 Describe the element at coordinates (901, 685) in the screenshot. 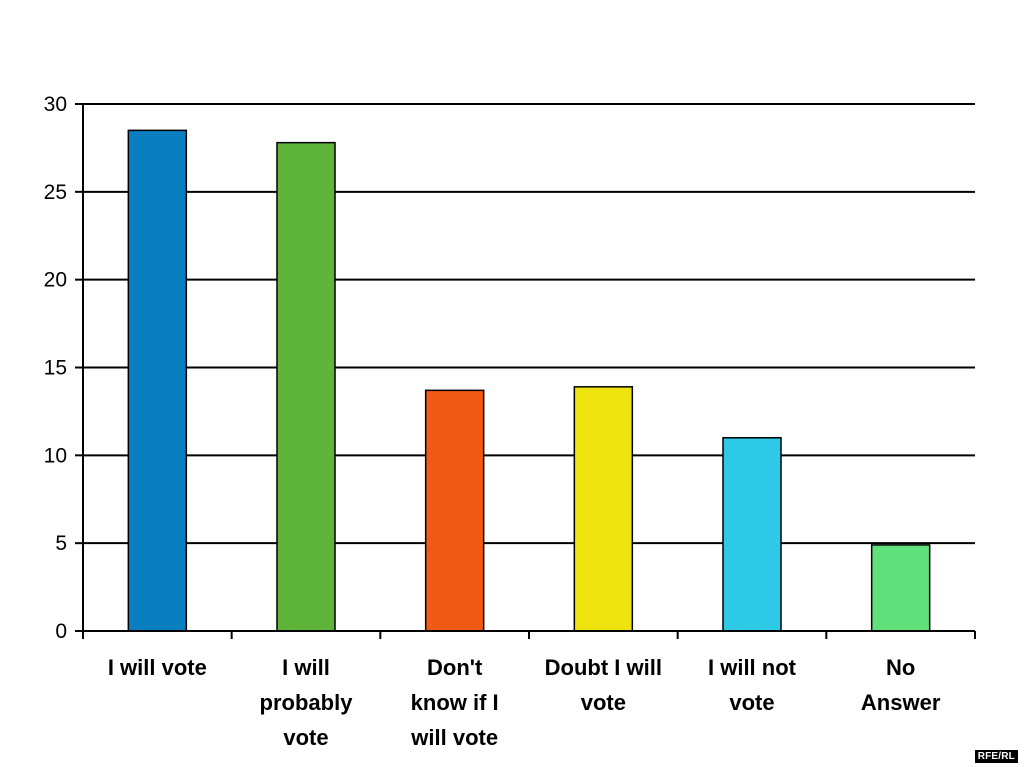

I see `x-category-label: No Answer` at that location.